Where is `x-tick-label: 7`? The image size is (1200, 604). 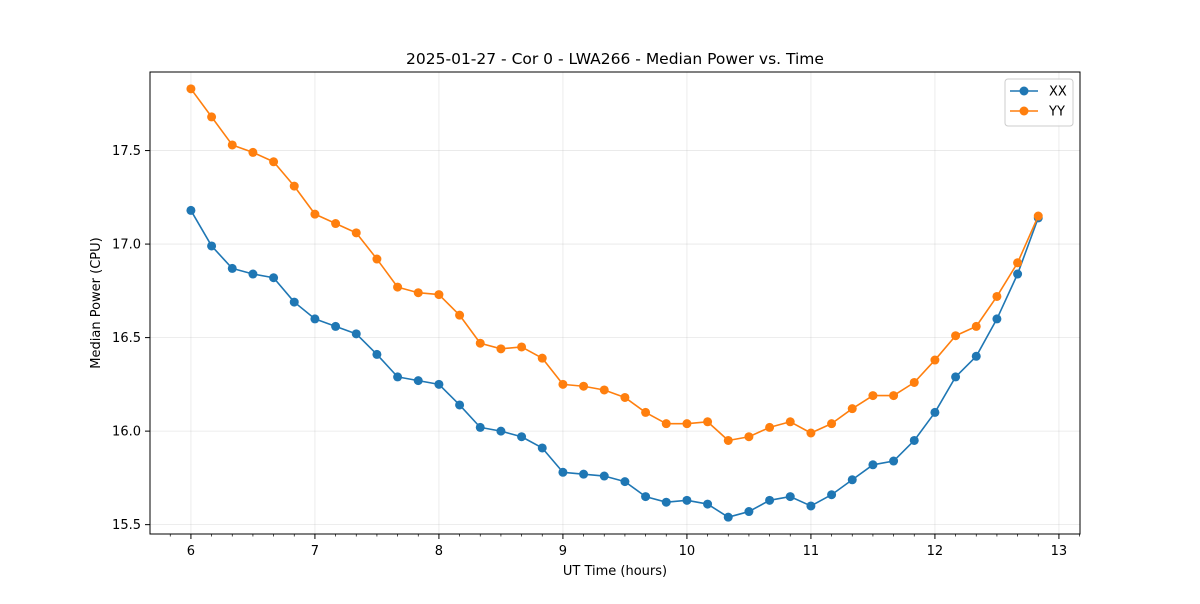 x-tick-label: 7 is located at coordinates (315, 551).